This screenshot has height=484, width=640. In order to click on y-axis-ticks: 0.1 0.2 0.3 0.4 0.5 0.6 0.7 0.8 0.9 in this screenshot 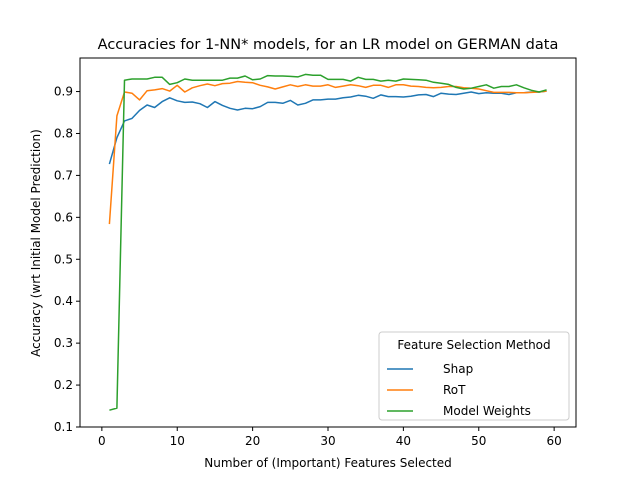, I will do `click(67, 259)`.